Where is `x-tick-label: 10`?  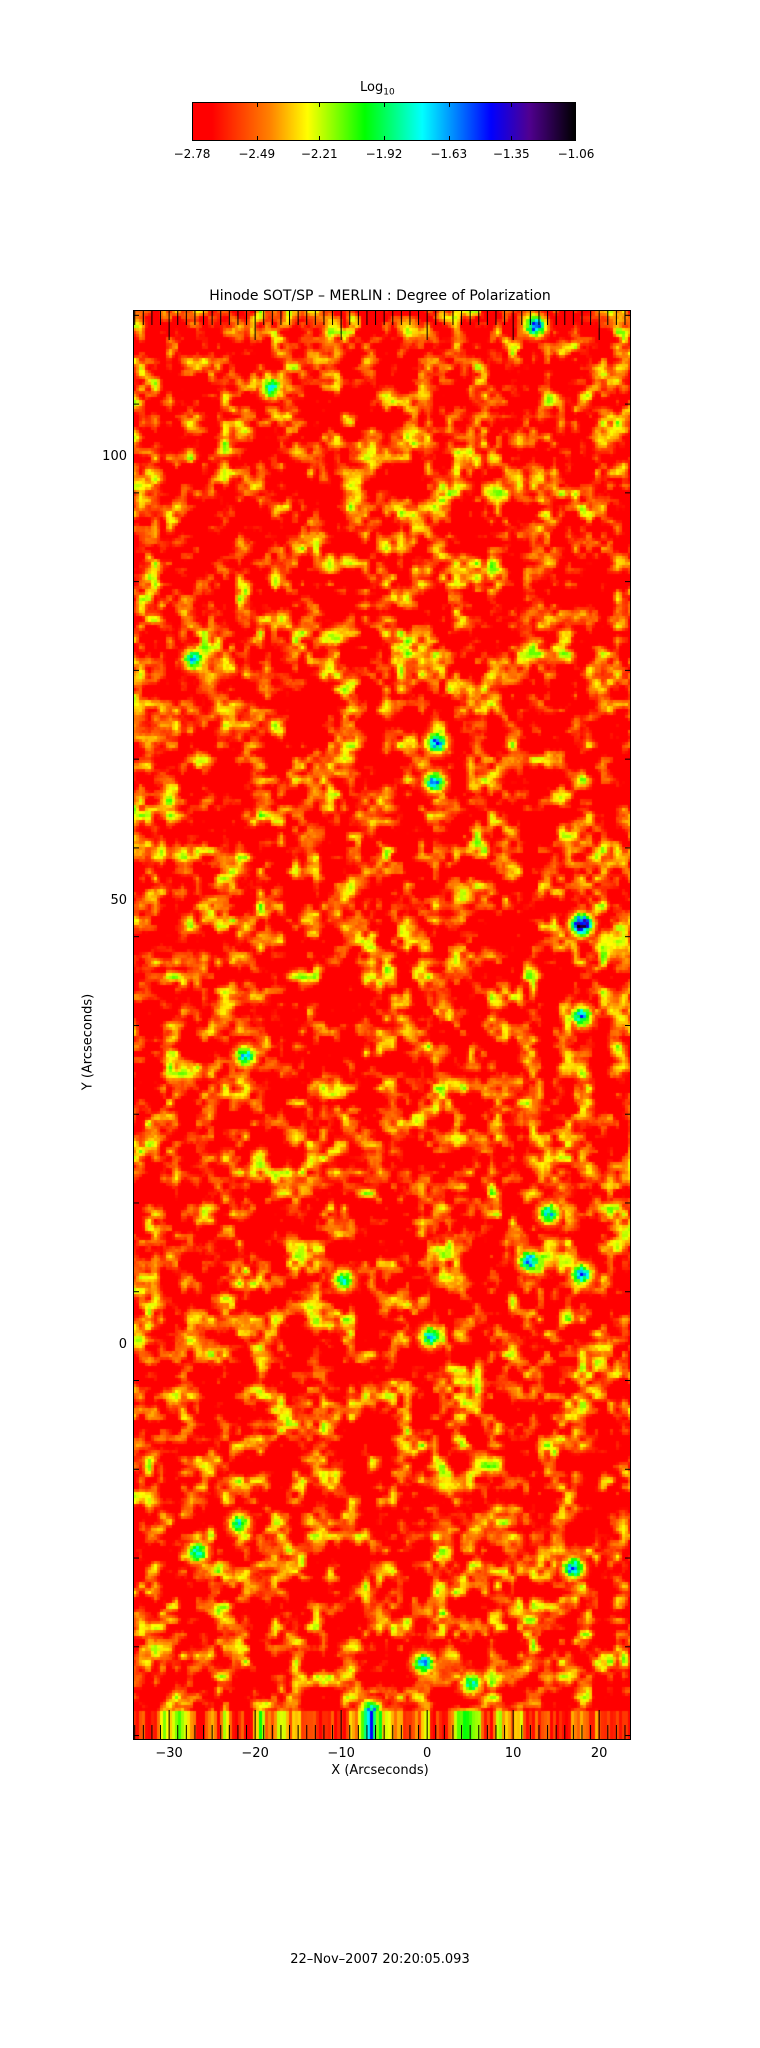
x-tick-label: 10 is located at coordinates (513, 1753).